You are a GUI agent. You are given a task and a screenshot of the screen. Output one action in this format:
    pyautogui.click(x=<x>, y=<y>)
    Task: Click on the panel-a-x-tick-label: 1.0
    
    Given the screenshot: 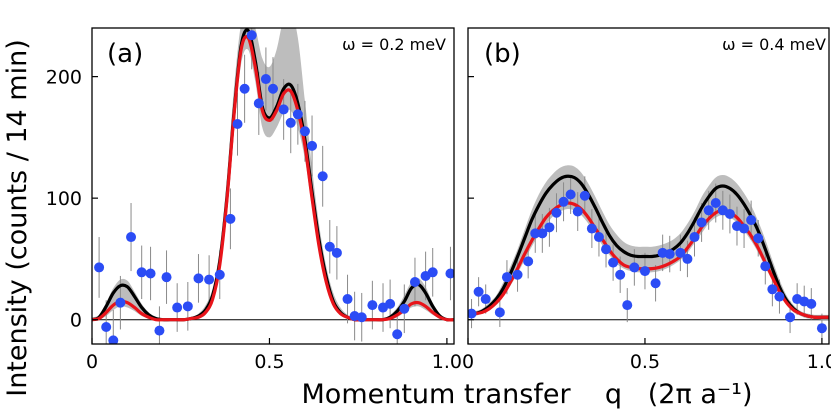 What is the action you would take?
    pyautogui.click(x=447, y=362)
    